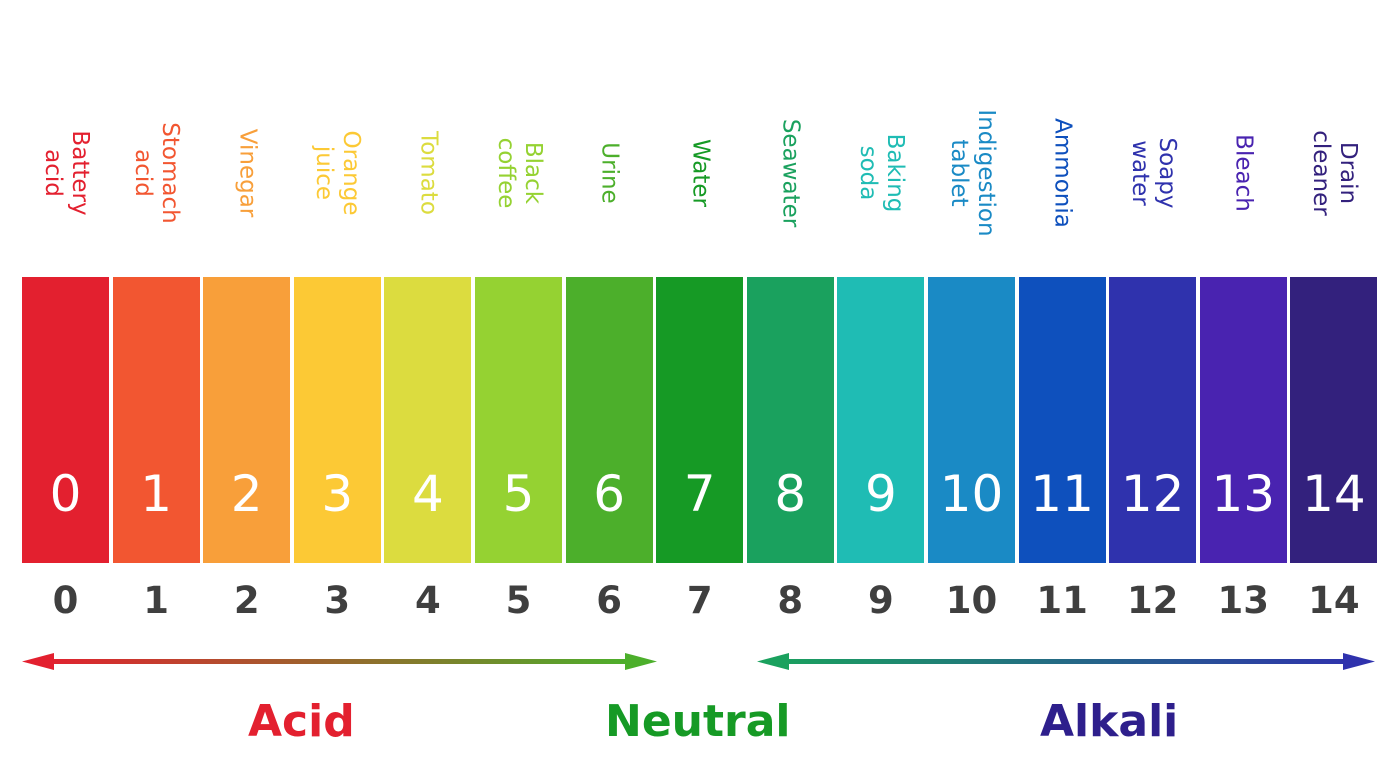 The image size is (1393, 759). I want to click on substance-label: Tomato, so click(428, 172).